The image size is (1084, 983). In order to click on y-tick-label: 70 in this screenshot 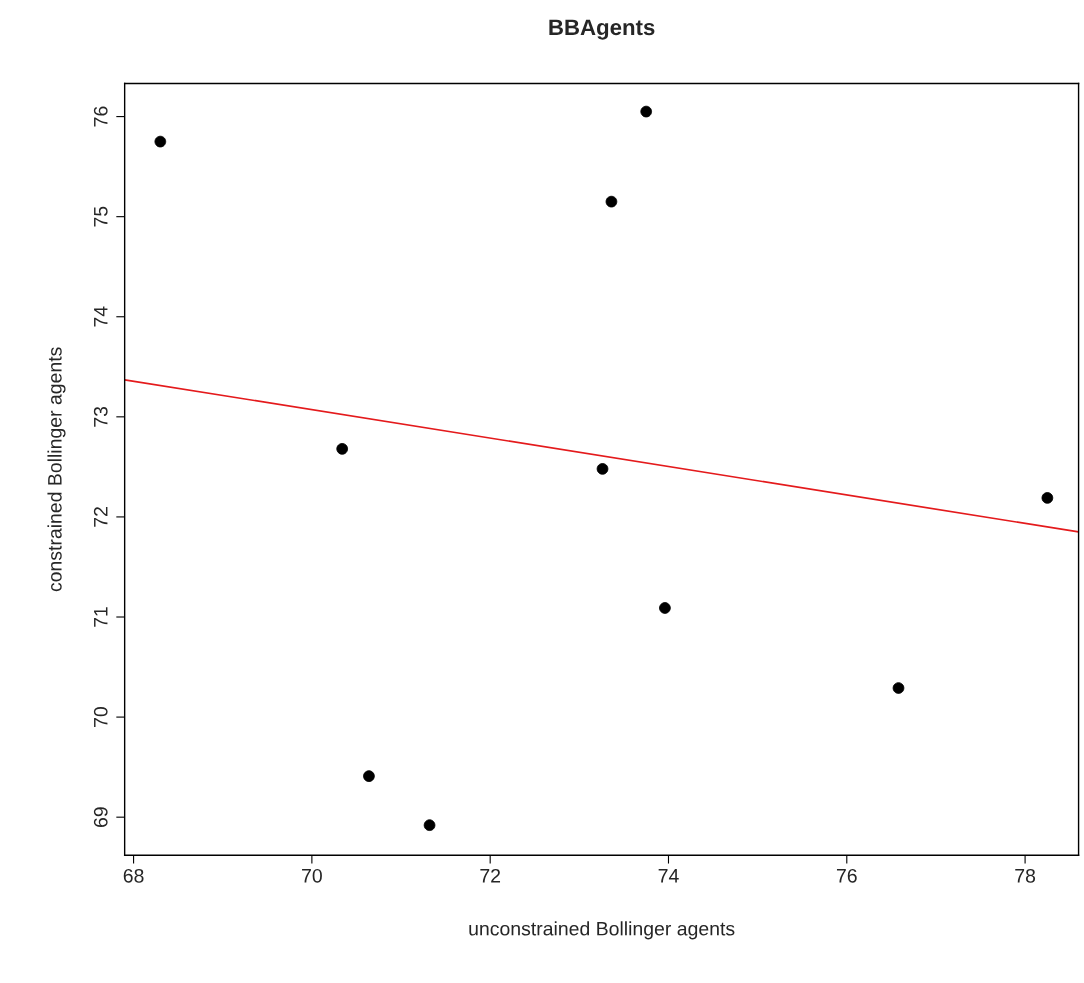, I will do `click(100, 717)`.